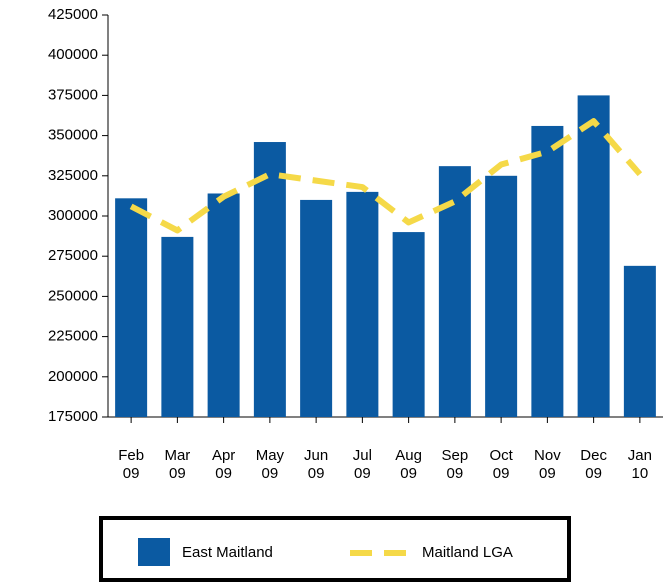 Image resolution: width=672 pixels, height=584 pixels. What do you see at coordinates (73, 175) in the screenshot?
I see `y-tick-label: 325000` at bounding box center [73, 175].